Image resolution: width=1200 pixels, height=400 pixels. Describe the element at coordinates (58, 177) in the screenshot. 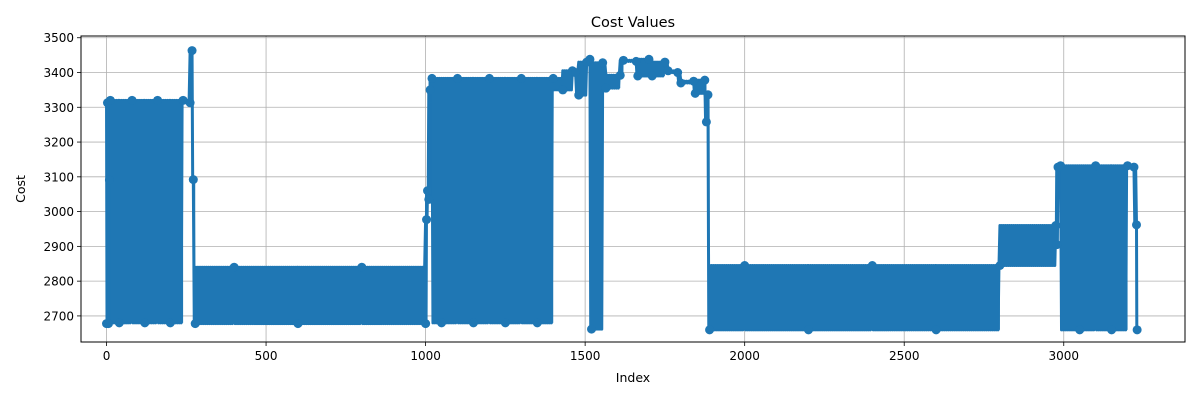

I see `y-tick-label: 3100` at that location.